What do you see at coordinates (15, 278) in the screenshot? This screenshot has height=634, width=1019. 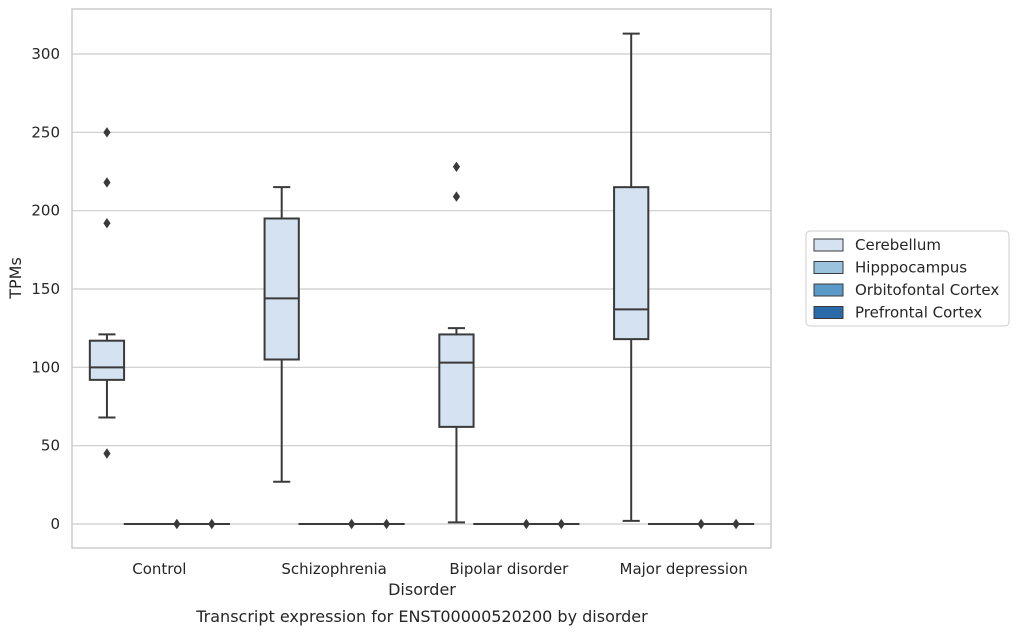 I see `y-axis-label: TPMs` at bounding box center [15, 278].